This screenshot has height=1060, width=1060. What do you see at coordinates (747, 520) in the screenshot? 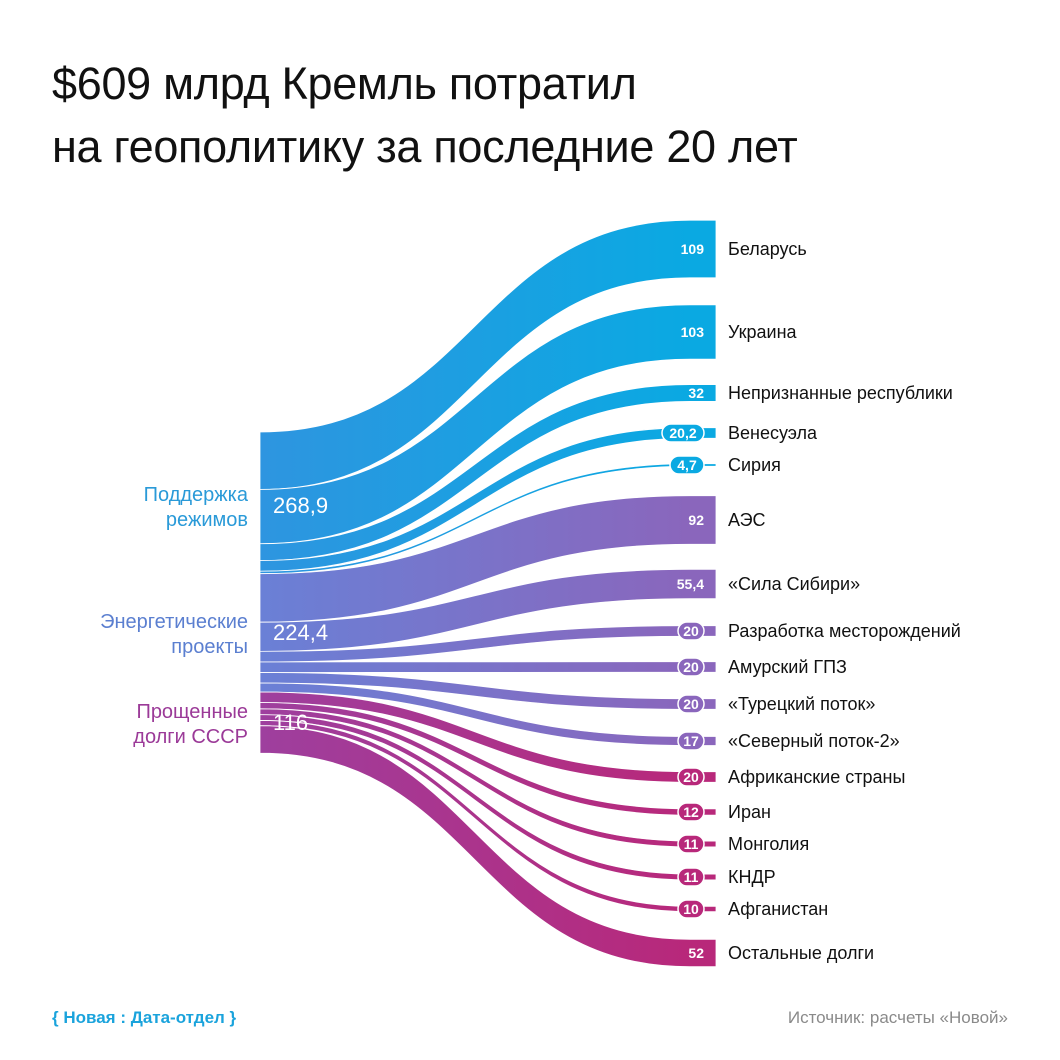
I see `target-label: АЭС` at bounding box center [747, 520].